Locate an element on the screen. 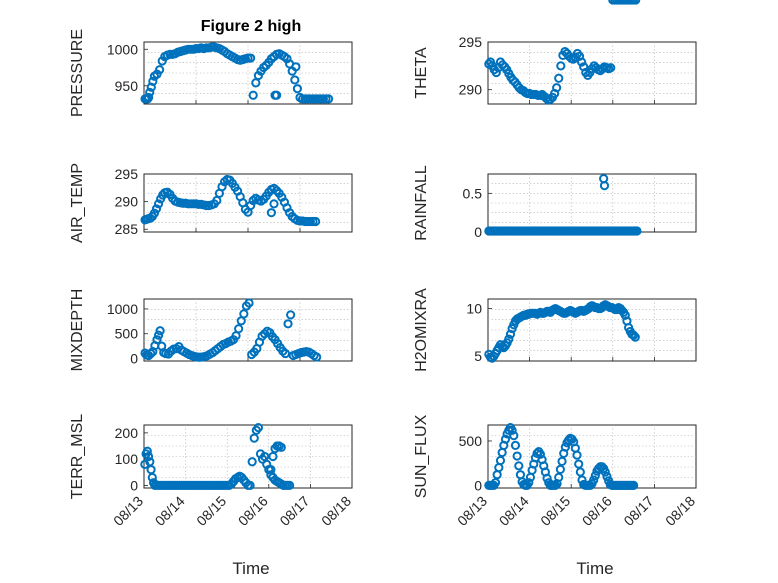  x-axis-label-right: Time is located at coordinates (594, 568).